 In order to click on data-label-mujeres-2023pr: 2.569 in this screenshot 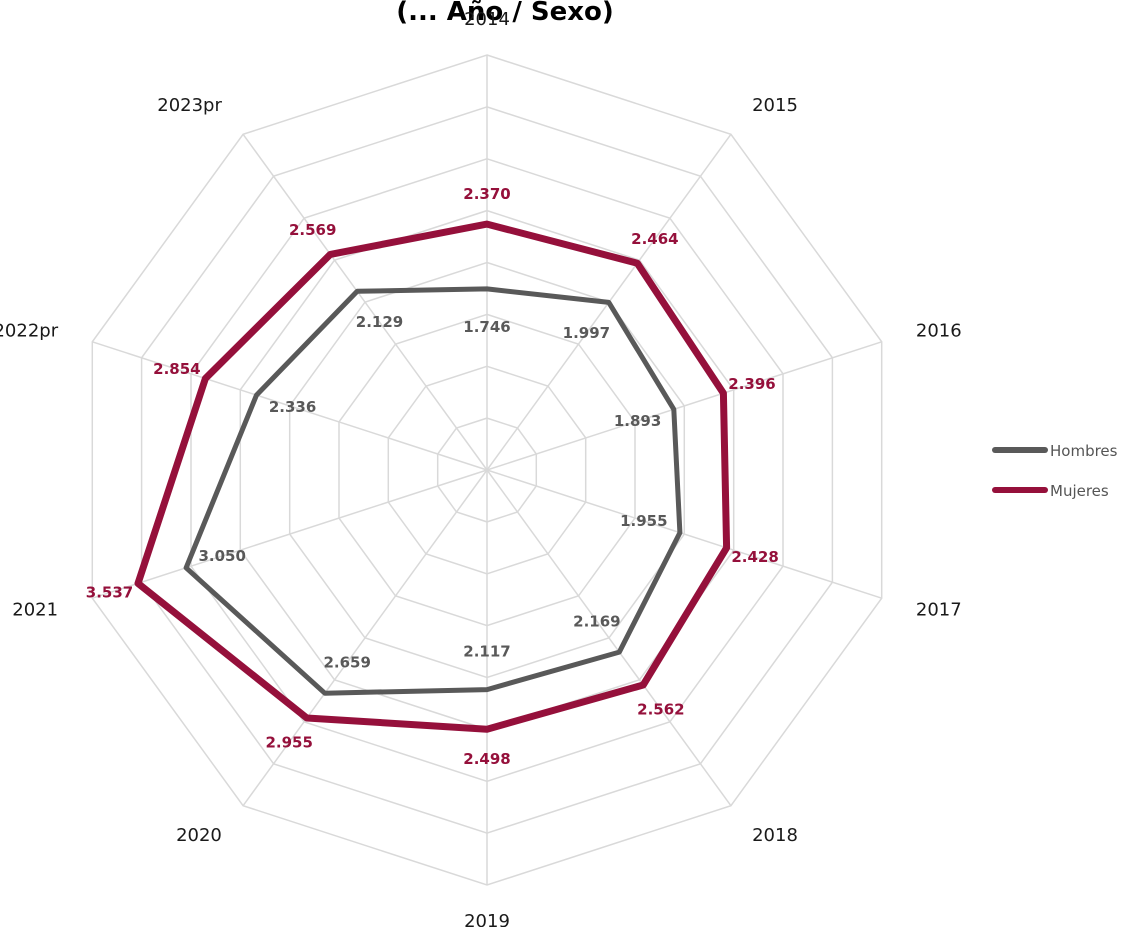, I will do `click(312, 230)`.